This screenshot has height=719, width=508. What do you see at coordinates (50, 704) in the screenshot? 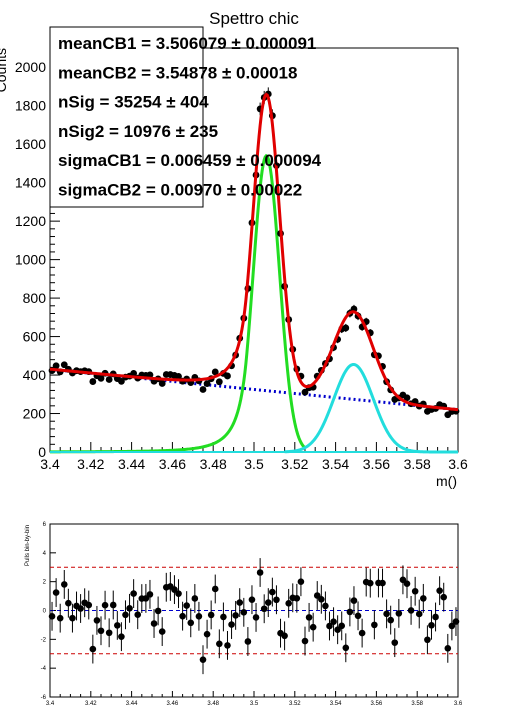
I see `pull-x-tick-label: 3.4` at bounding box center [50, 704].